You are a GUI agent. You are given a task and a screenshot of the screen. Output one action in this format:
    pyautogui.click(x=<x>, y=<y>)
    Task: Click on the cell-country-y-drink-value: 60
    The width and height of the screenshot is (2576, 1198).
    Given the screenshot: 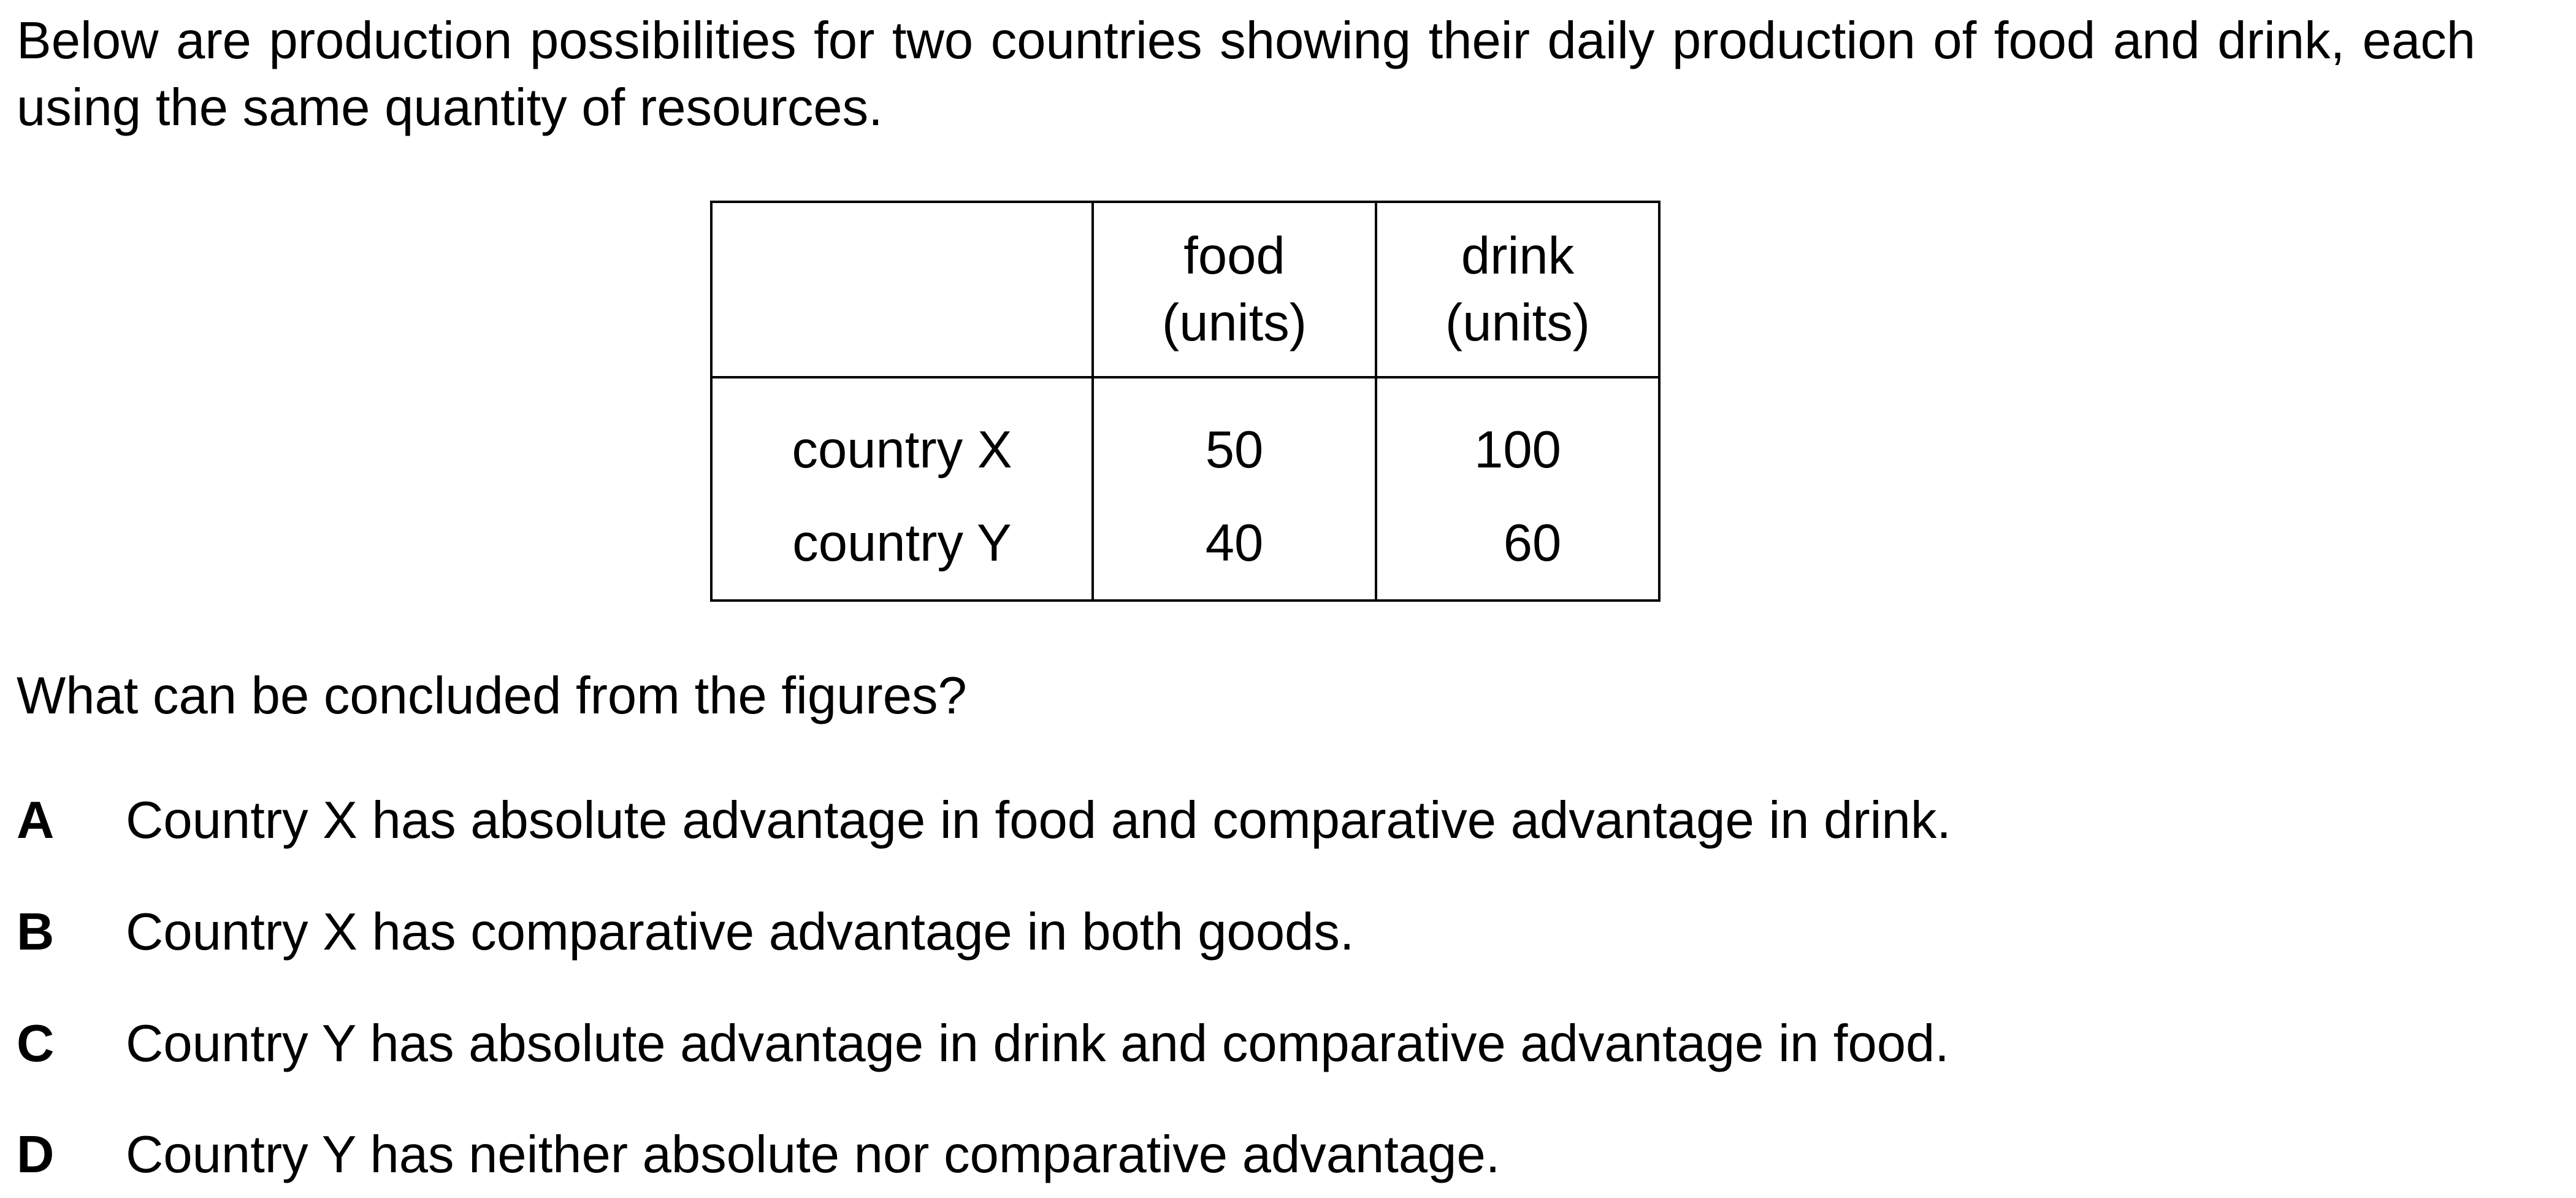 What is the action you would take?
    pyautogui.click(x=1532, y=543)
    